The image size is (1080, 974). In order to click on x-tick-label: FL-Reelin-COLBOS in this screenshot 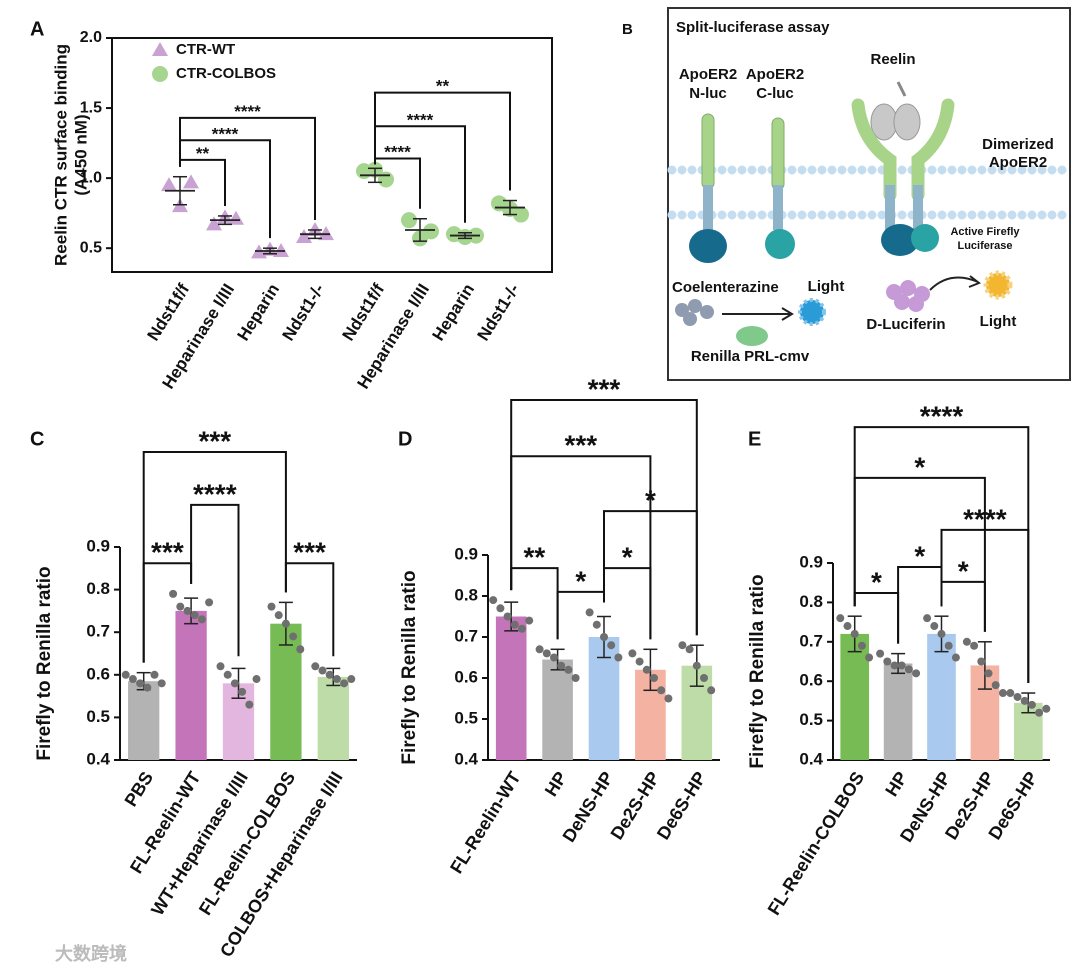, I will do `click(816, 843)`.